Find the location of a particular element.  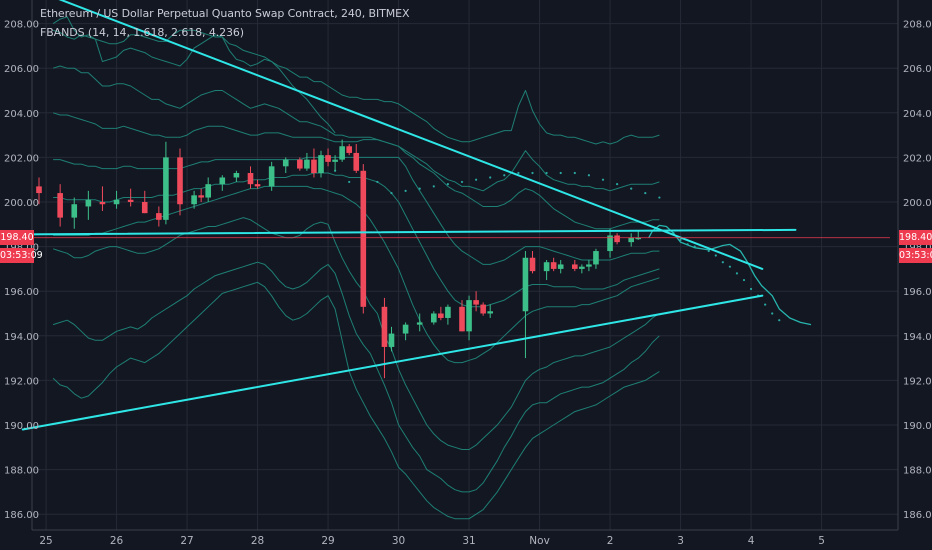

time-tick-label: 29 is located at coordinates (327, 541).